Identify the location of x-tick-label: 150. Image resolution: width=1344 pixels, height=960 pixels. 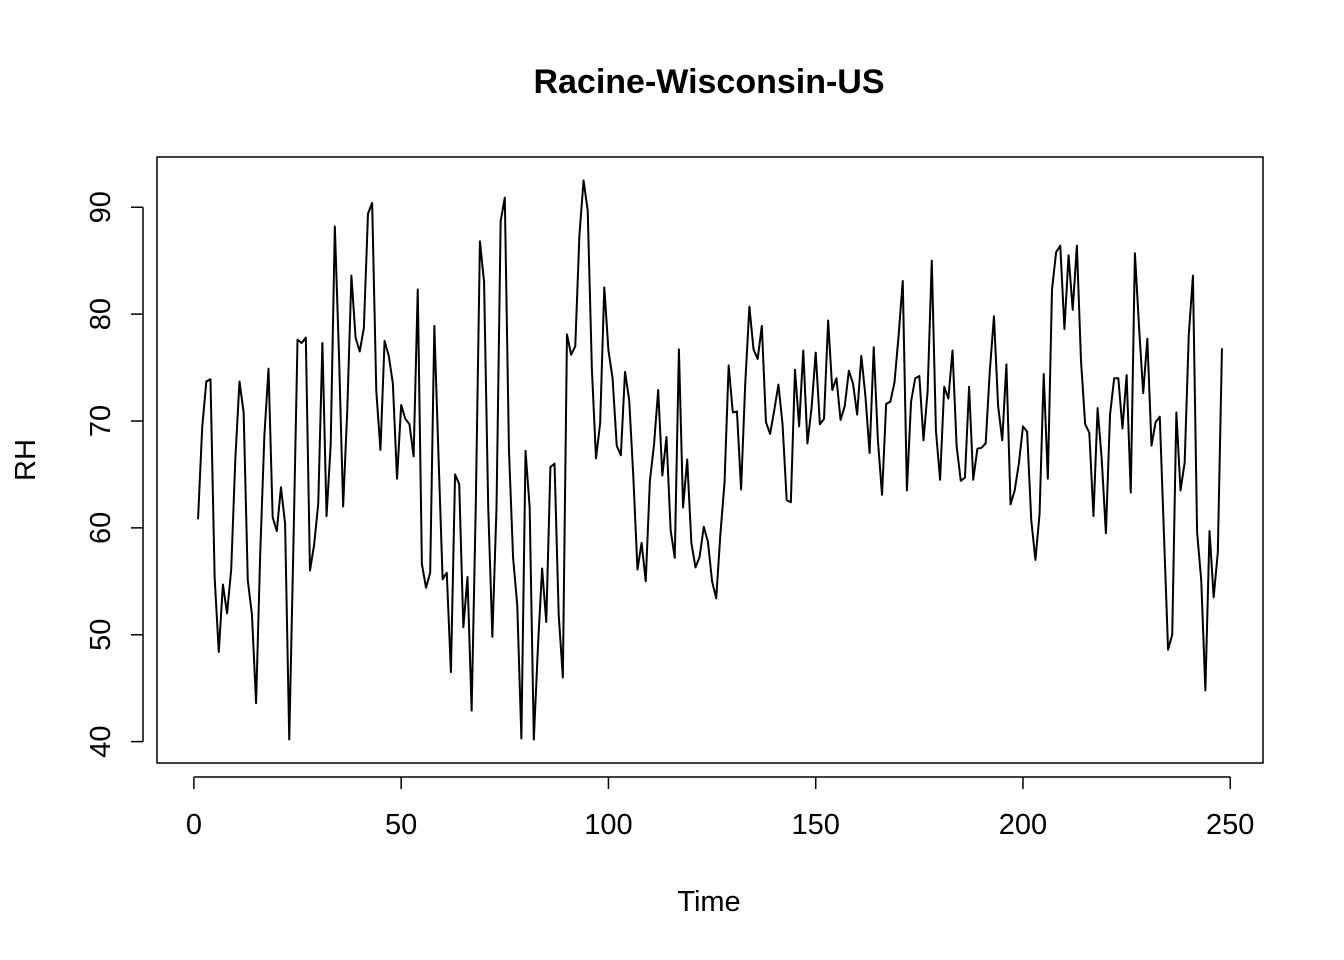
(816, 825).